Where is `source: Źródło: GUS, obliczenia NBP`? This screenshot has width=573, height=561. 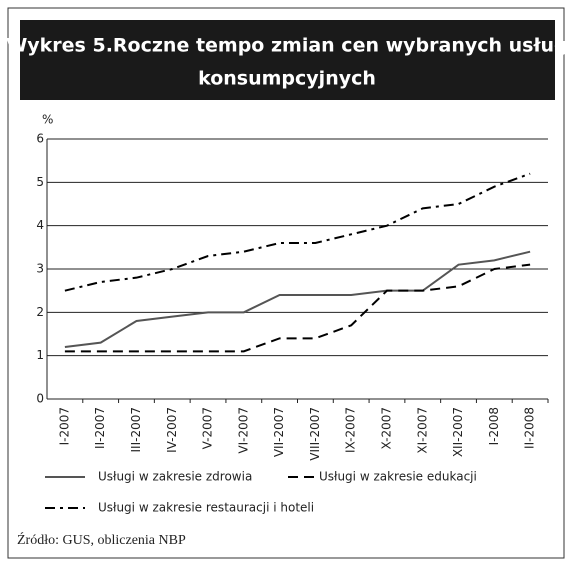
source: Źródło: GUS, obliczenia NBP is located at coordinates (101, 539).